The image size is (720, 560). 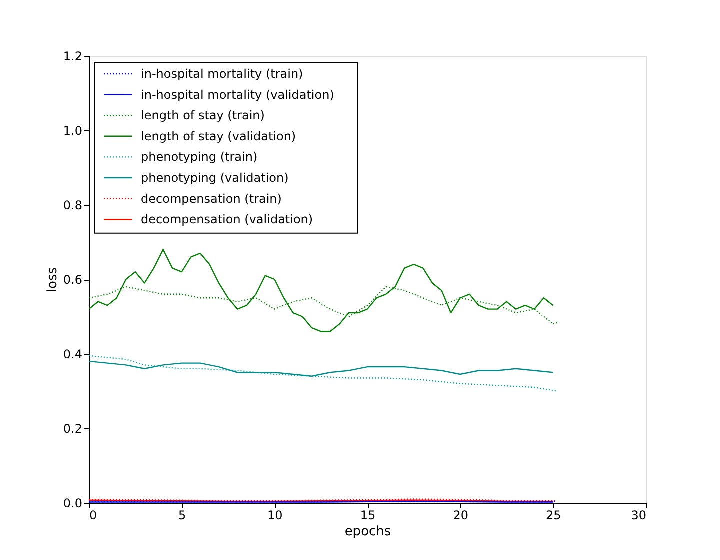 What do you see at coordinates (72, 503) in the screenshot?
I see `y-tick-label: 0.0` at bounding box center [72, 503].